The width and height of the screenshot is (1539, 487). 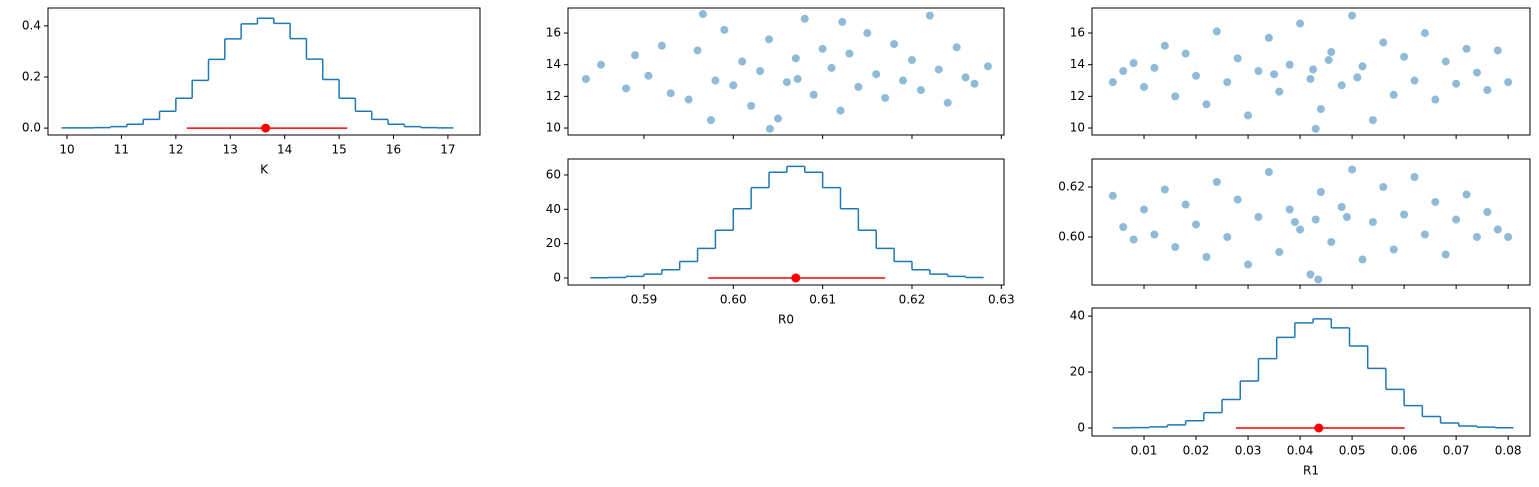 What do you see at coordinates (644, 300) in the screenshot?
I see `x-tick-label: 0.59` at bounding box center [644, 300].